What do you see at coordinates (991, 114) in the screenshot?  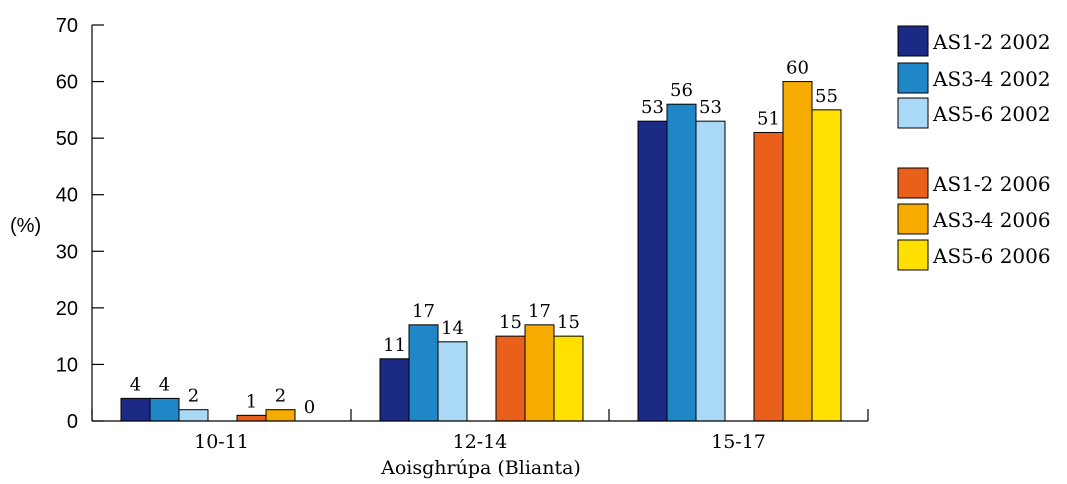 I see `legend-label: AS5-6 2002` at bounding box center [991, 114].